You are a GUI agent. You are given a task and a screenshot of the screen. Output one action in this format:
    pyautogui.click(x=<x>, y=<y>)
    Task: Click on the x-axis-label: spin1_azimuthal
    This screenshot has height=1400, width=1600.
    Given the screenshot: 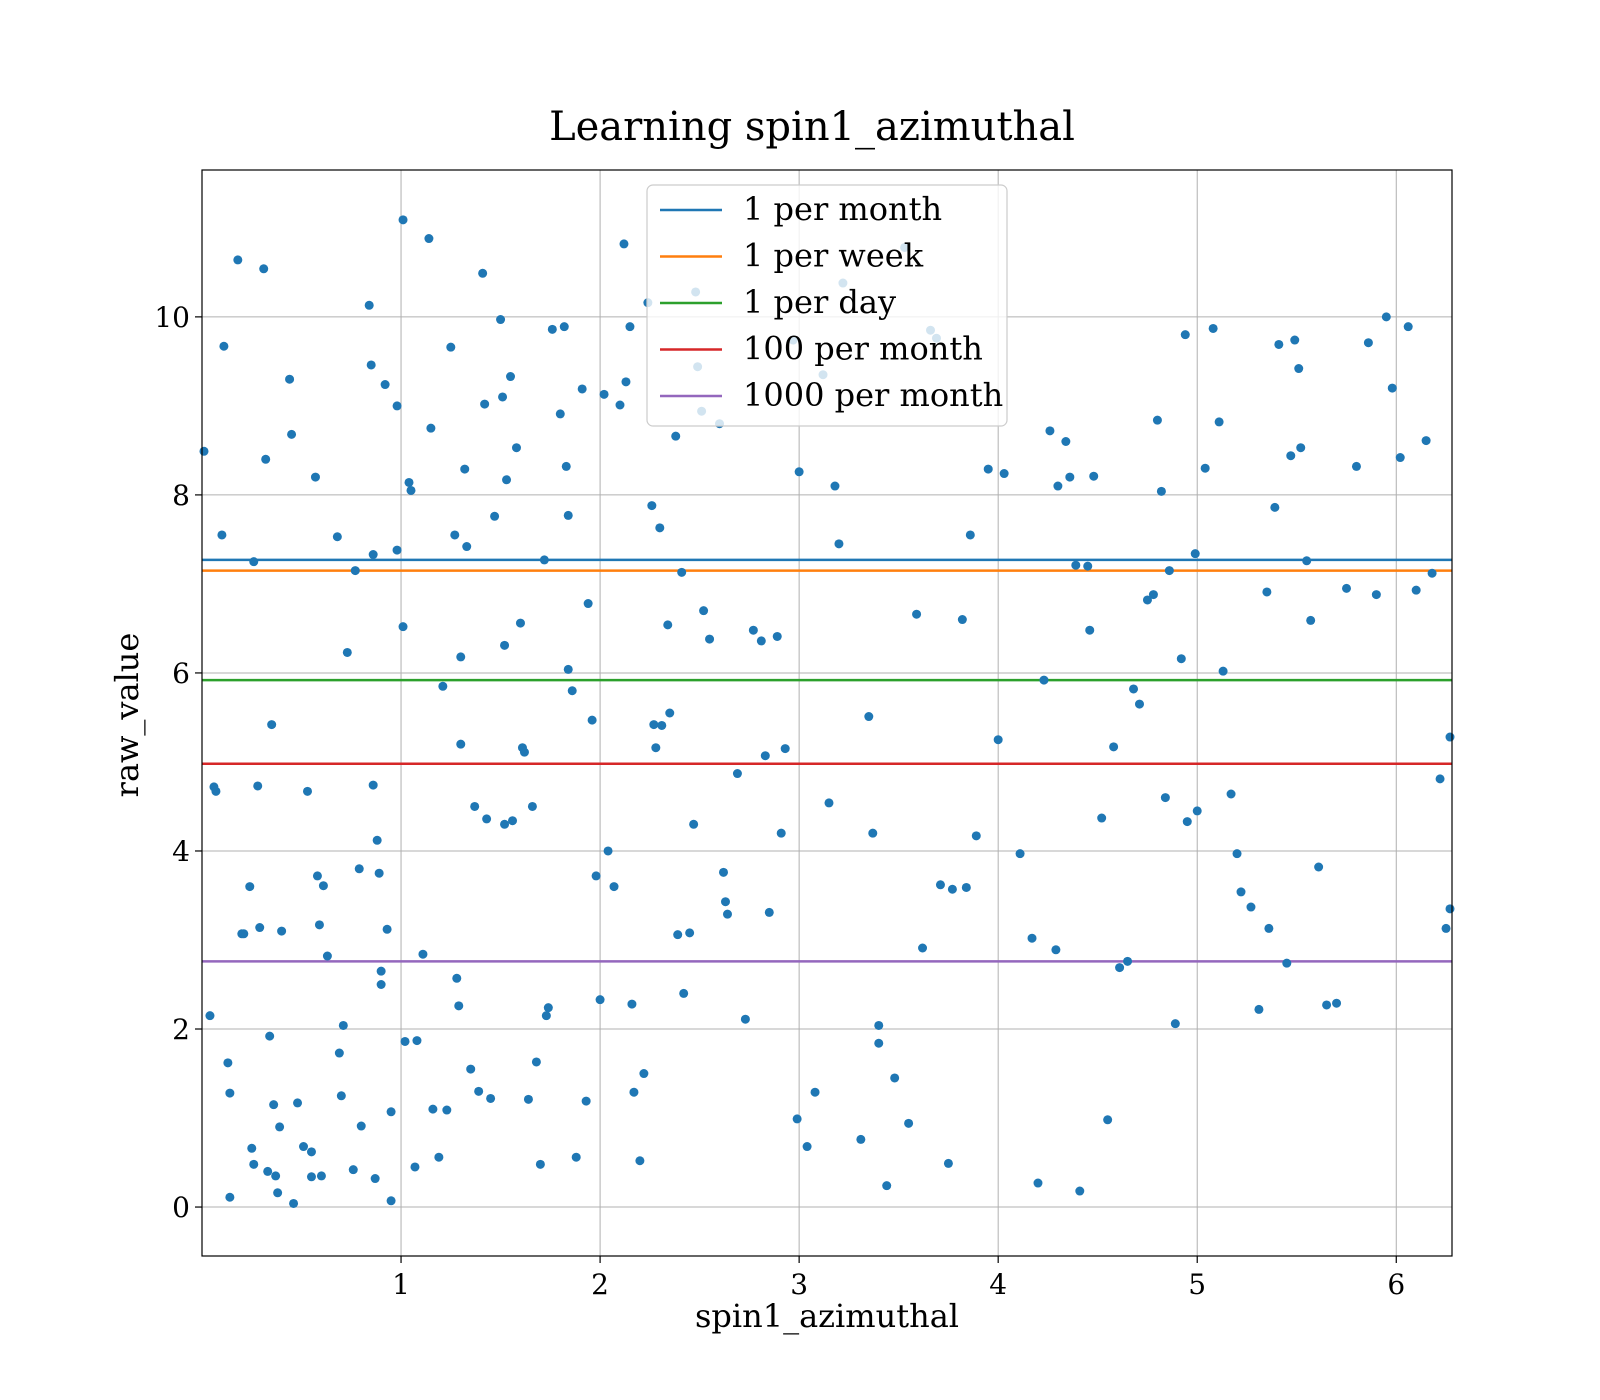 What is the action you would take?
    pyautogui.click(x=827, y=1316)
    